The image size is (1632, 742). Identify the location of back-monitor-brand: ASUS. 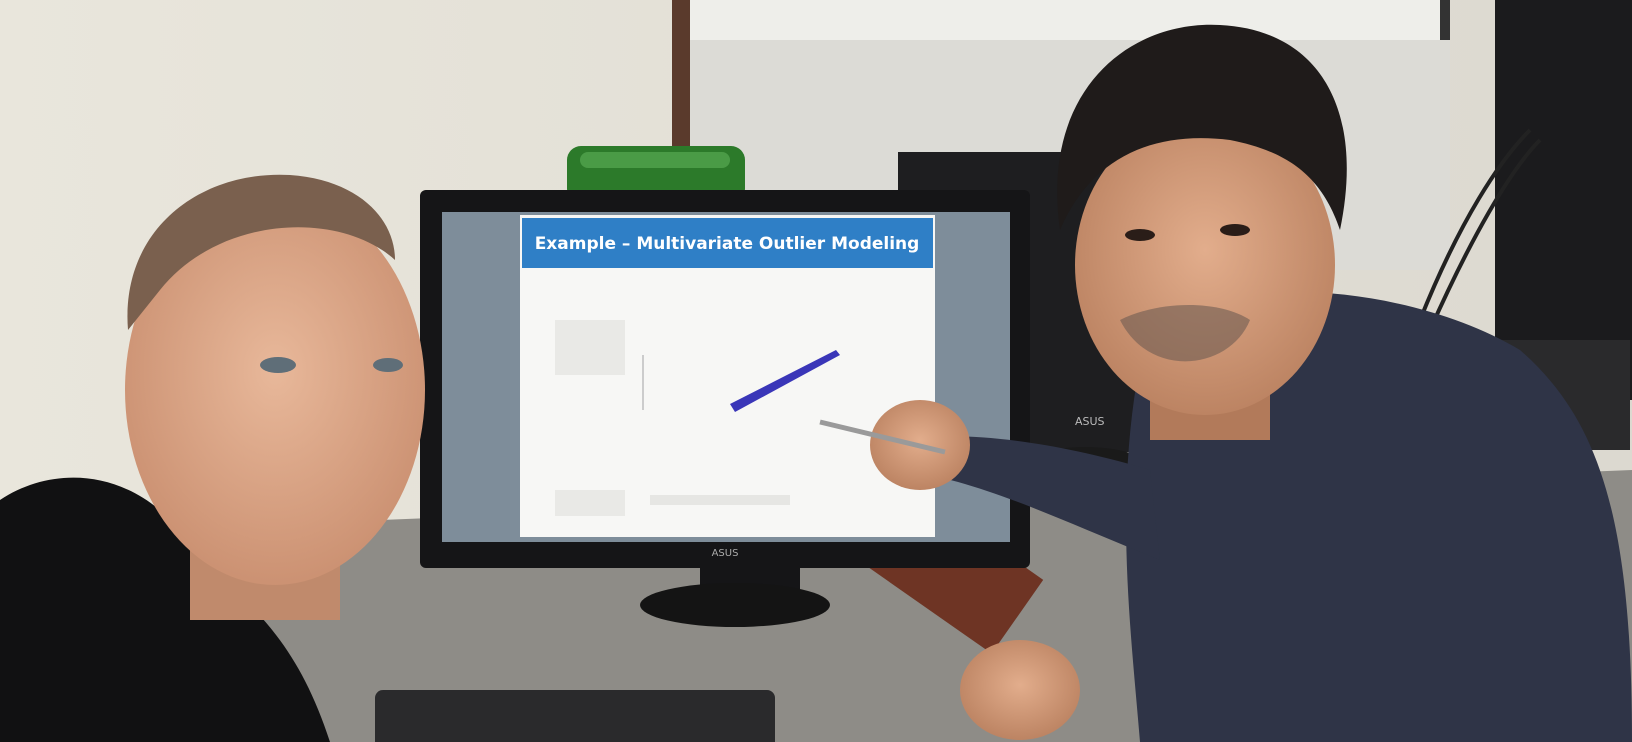
(1090, 421).